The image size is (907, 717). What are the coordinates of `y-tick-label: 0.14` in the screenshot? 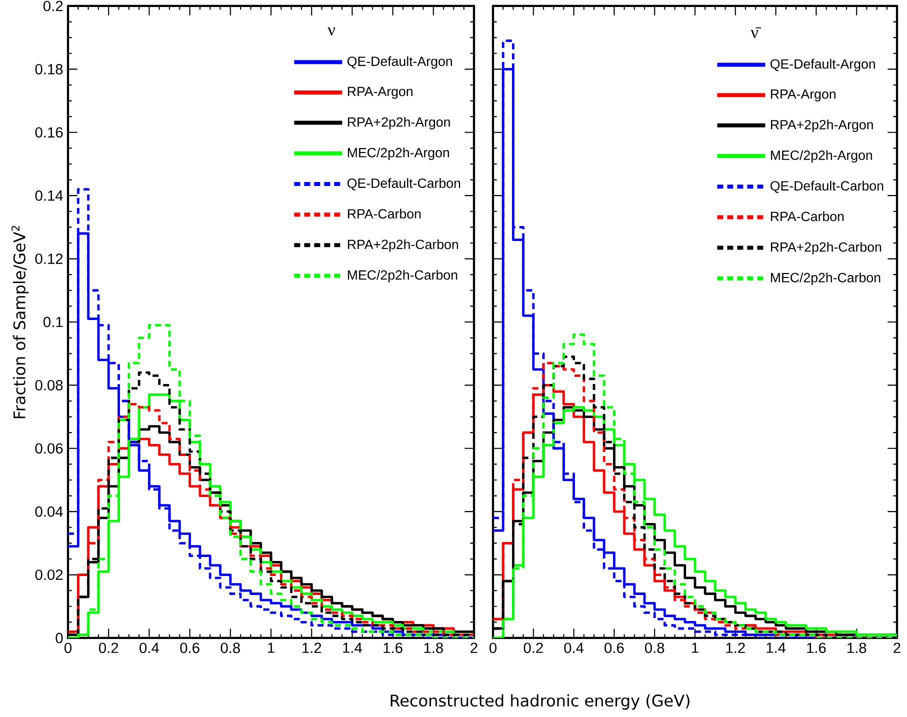 It's located at (49, 195).